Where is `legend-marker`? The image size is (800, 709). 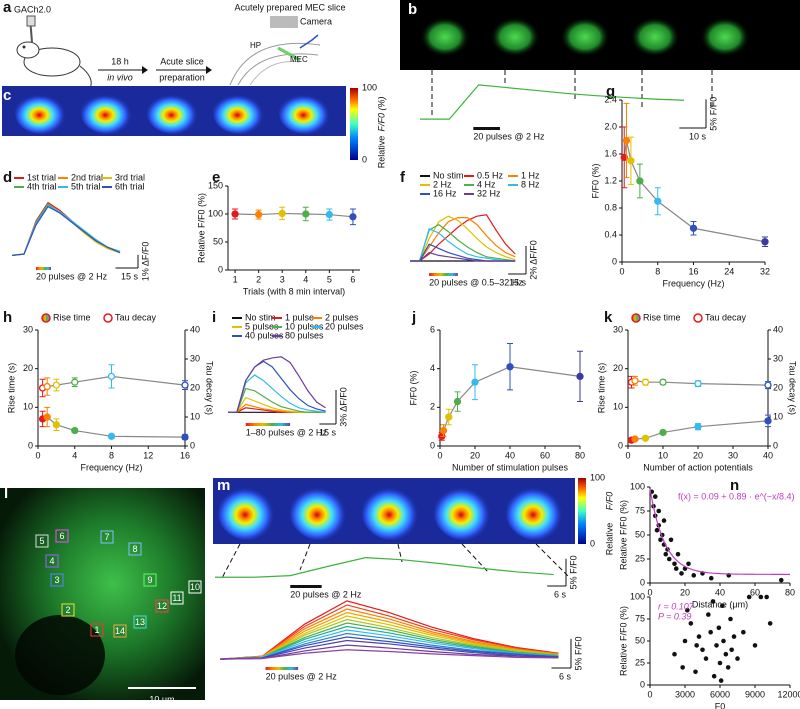 legend-marker is located at coordinates (698, 318).